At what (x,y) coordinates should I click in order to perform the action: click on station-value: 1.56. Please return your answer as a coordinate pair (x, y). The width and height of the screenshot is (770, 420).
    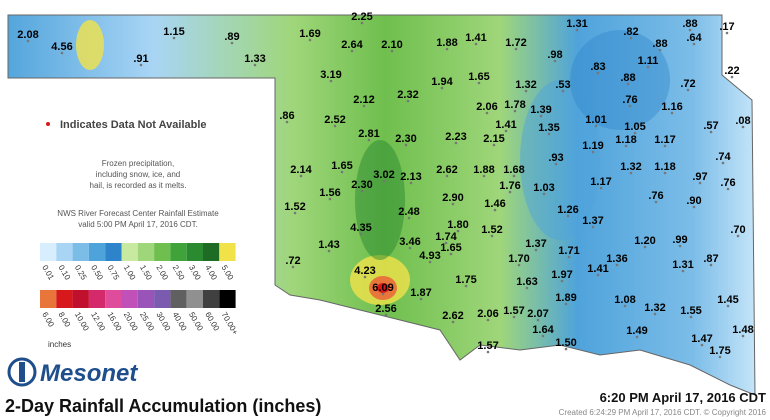
    Looking at the image, I should click on (329, 193).